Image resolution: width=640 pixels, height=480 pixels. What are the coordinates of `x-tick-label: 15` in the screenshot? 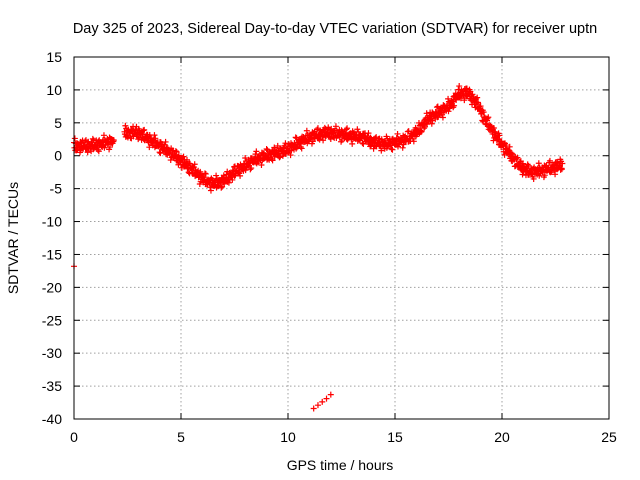 It's located at (395, 437).